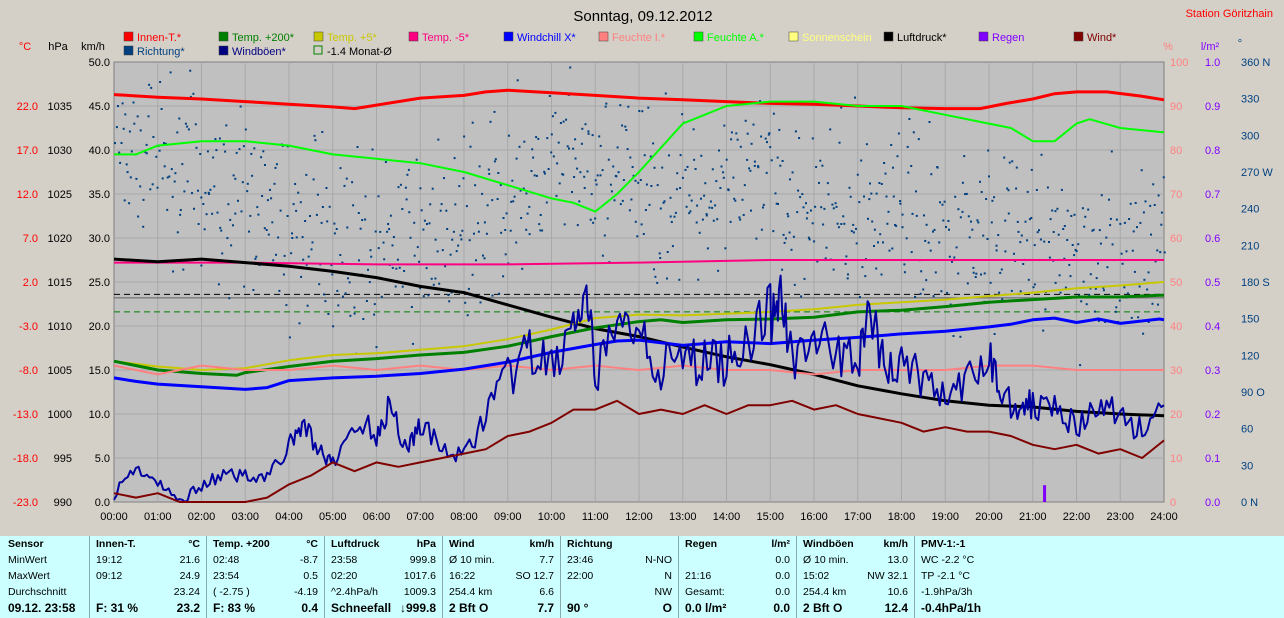 The height and width of the screenshot is (618, 1284). I want to click on direction-tick-label: 150, so click(1250, 320).